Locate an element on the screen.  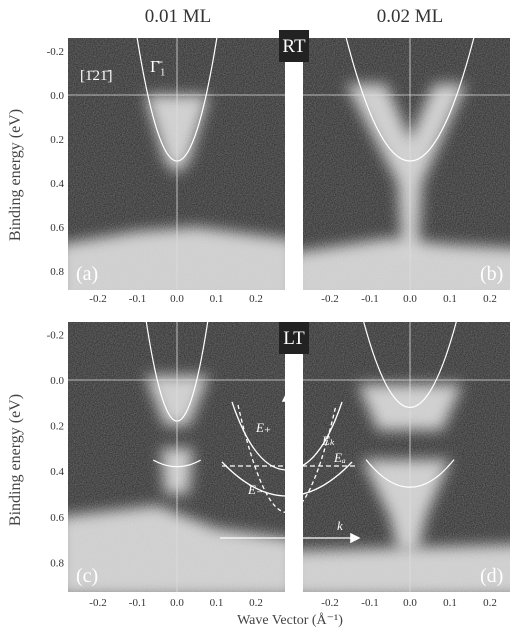
panel-label: (c) is located at coordinates (87, 576).